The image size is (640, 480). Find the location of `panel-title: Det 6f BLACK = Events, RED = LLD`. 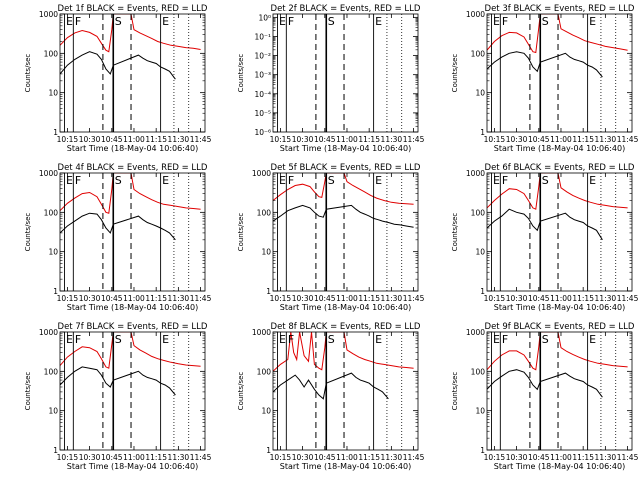

panel-title: Det 6f BLACK = Events, RED = LLD is located at coordinates (560, 168).